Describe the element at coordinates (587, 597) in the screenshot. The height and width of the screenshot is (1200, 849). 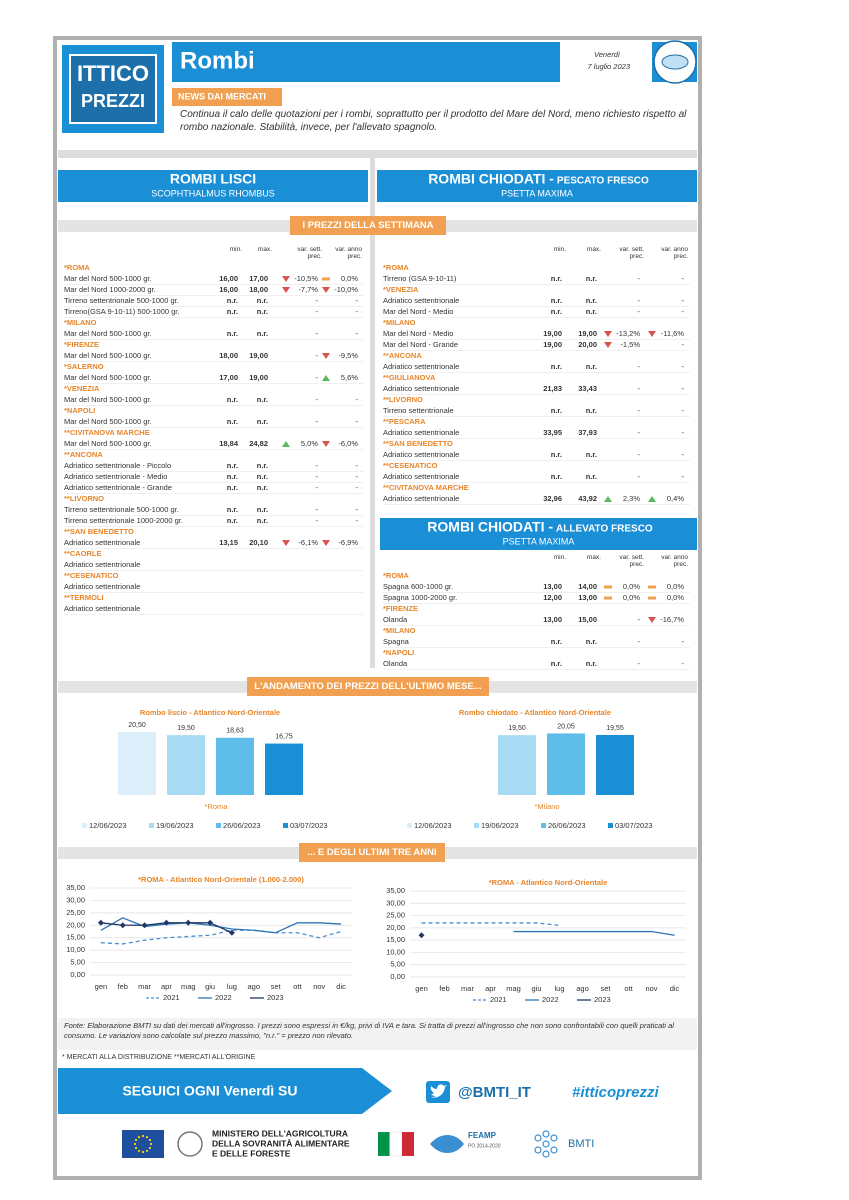
I see `cell: 13,00` at that location.